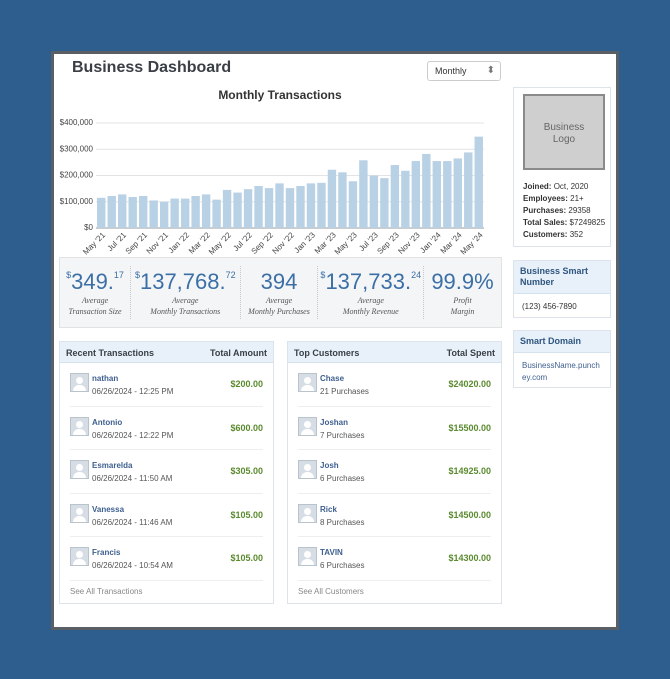 This screenshot has height=679, width=670. What do you see at coordinates (158, 243) in the screenshot?
I see `x-tick-label: Nov '21` at bounding box center [158, 243].